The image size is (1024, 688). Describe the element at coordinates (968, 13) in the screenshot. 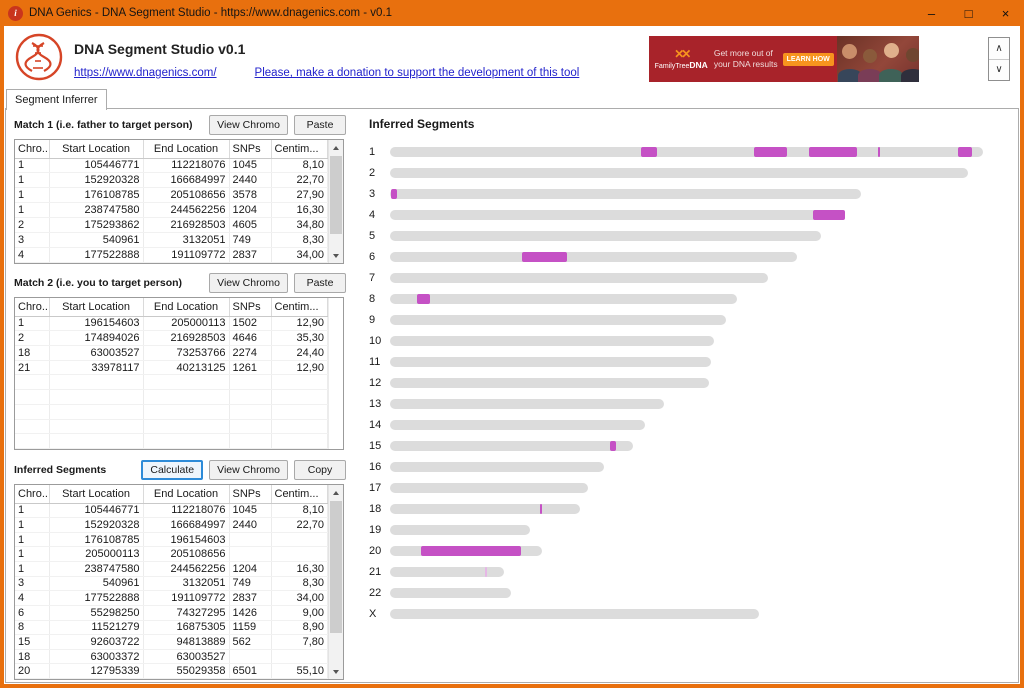

I see `maximize-button: □` at that location.